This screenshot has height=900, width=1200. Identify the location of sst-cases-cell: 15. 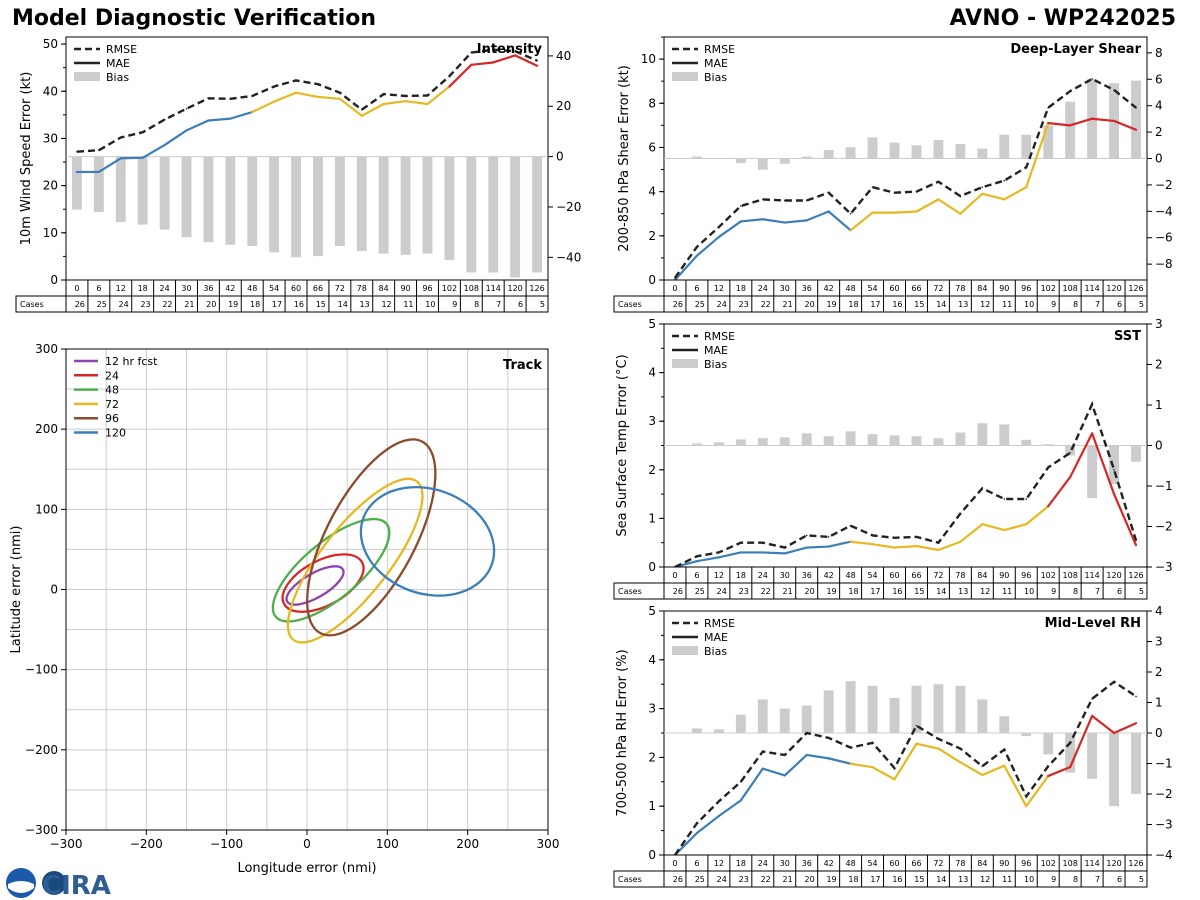
(919, 591).